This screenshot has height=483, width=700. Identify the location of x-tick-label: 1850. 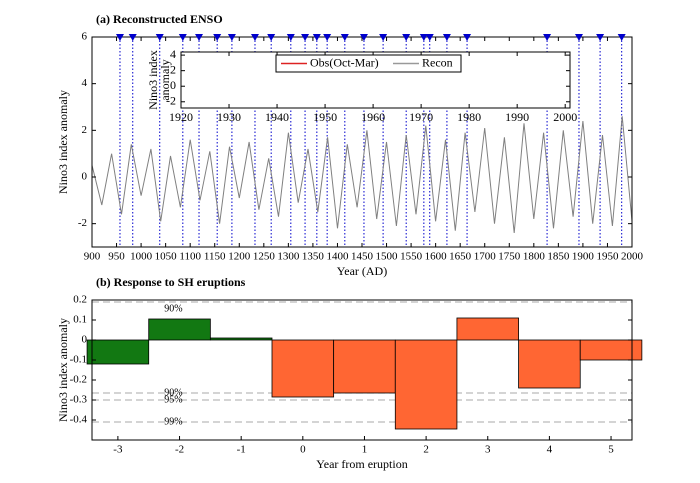
(558, 257).